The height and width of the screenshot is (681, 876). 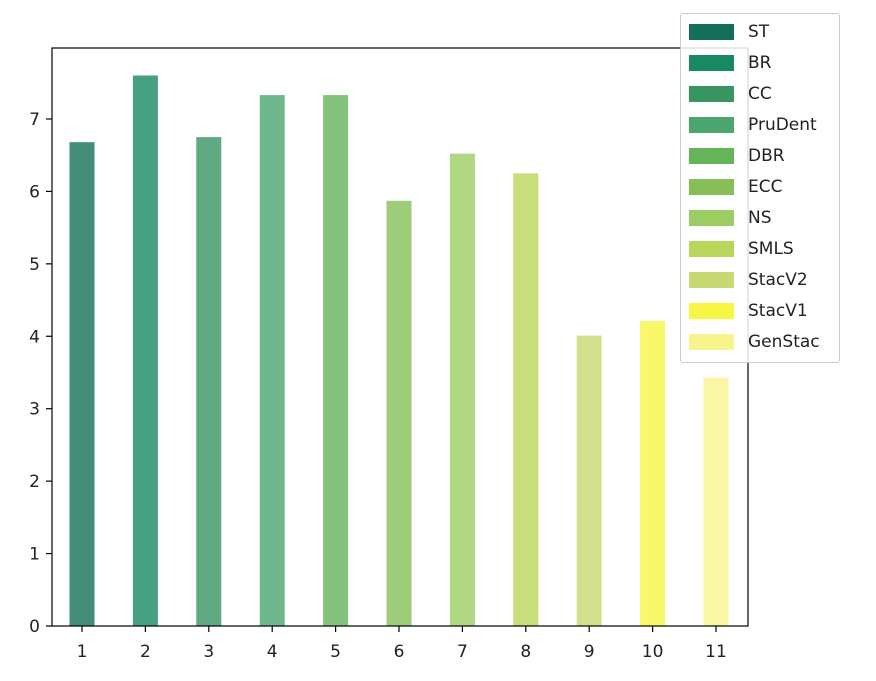 I want to click on legend-item: StacV2, so click(x=748, y=280).